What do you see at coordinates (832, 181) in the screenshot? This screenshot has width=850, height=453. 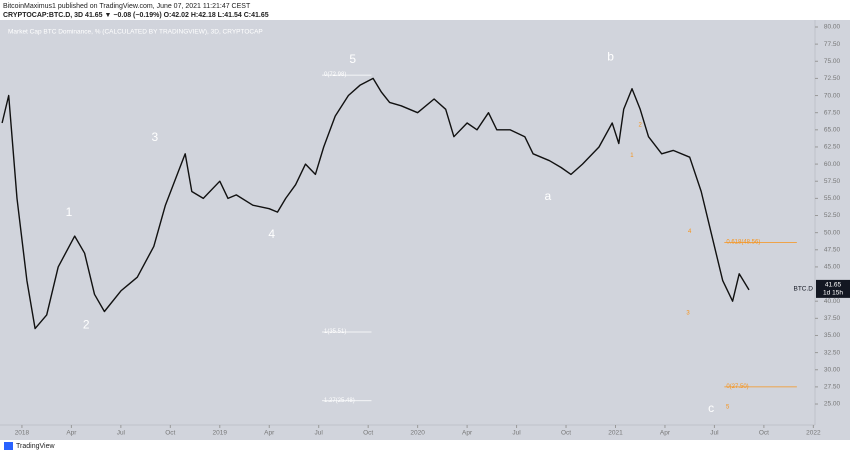 I see `y-tick-label: 57.50` at bounding box center [832, 181].